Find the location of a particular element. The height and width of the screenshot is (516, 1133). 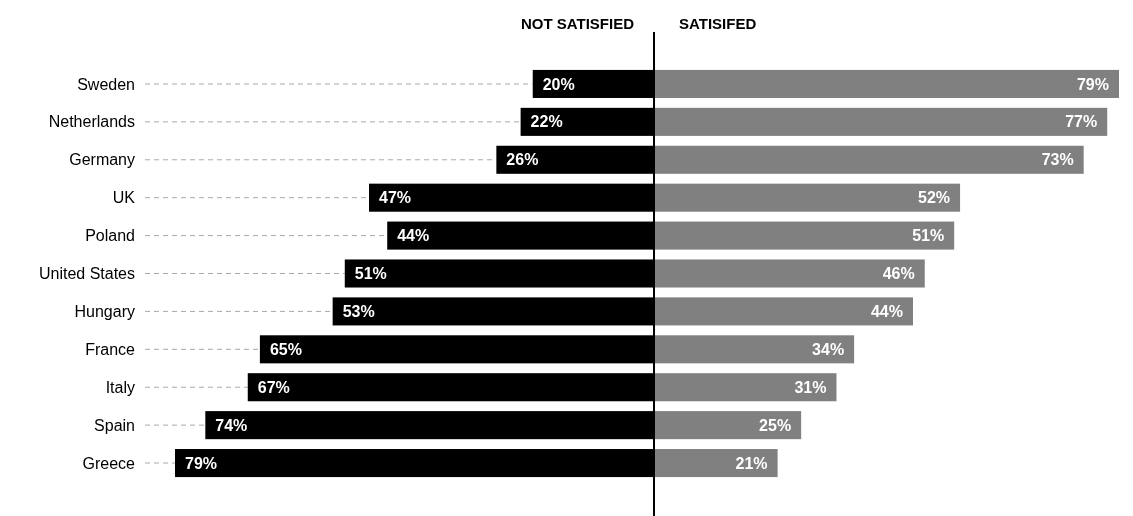

data-label: 22% is located at coordinates (546, 122).